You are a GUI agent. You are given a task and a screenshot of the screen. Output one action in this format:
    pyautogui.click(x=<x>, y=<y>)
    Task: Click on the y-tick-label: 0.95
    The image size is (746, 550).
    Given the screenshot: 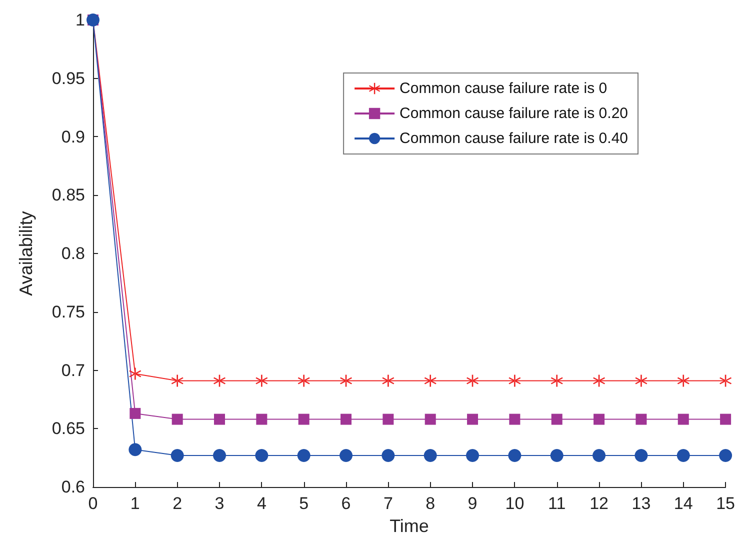 What is the action you would take?
    pyautogui.click(x=68, y=78)
    